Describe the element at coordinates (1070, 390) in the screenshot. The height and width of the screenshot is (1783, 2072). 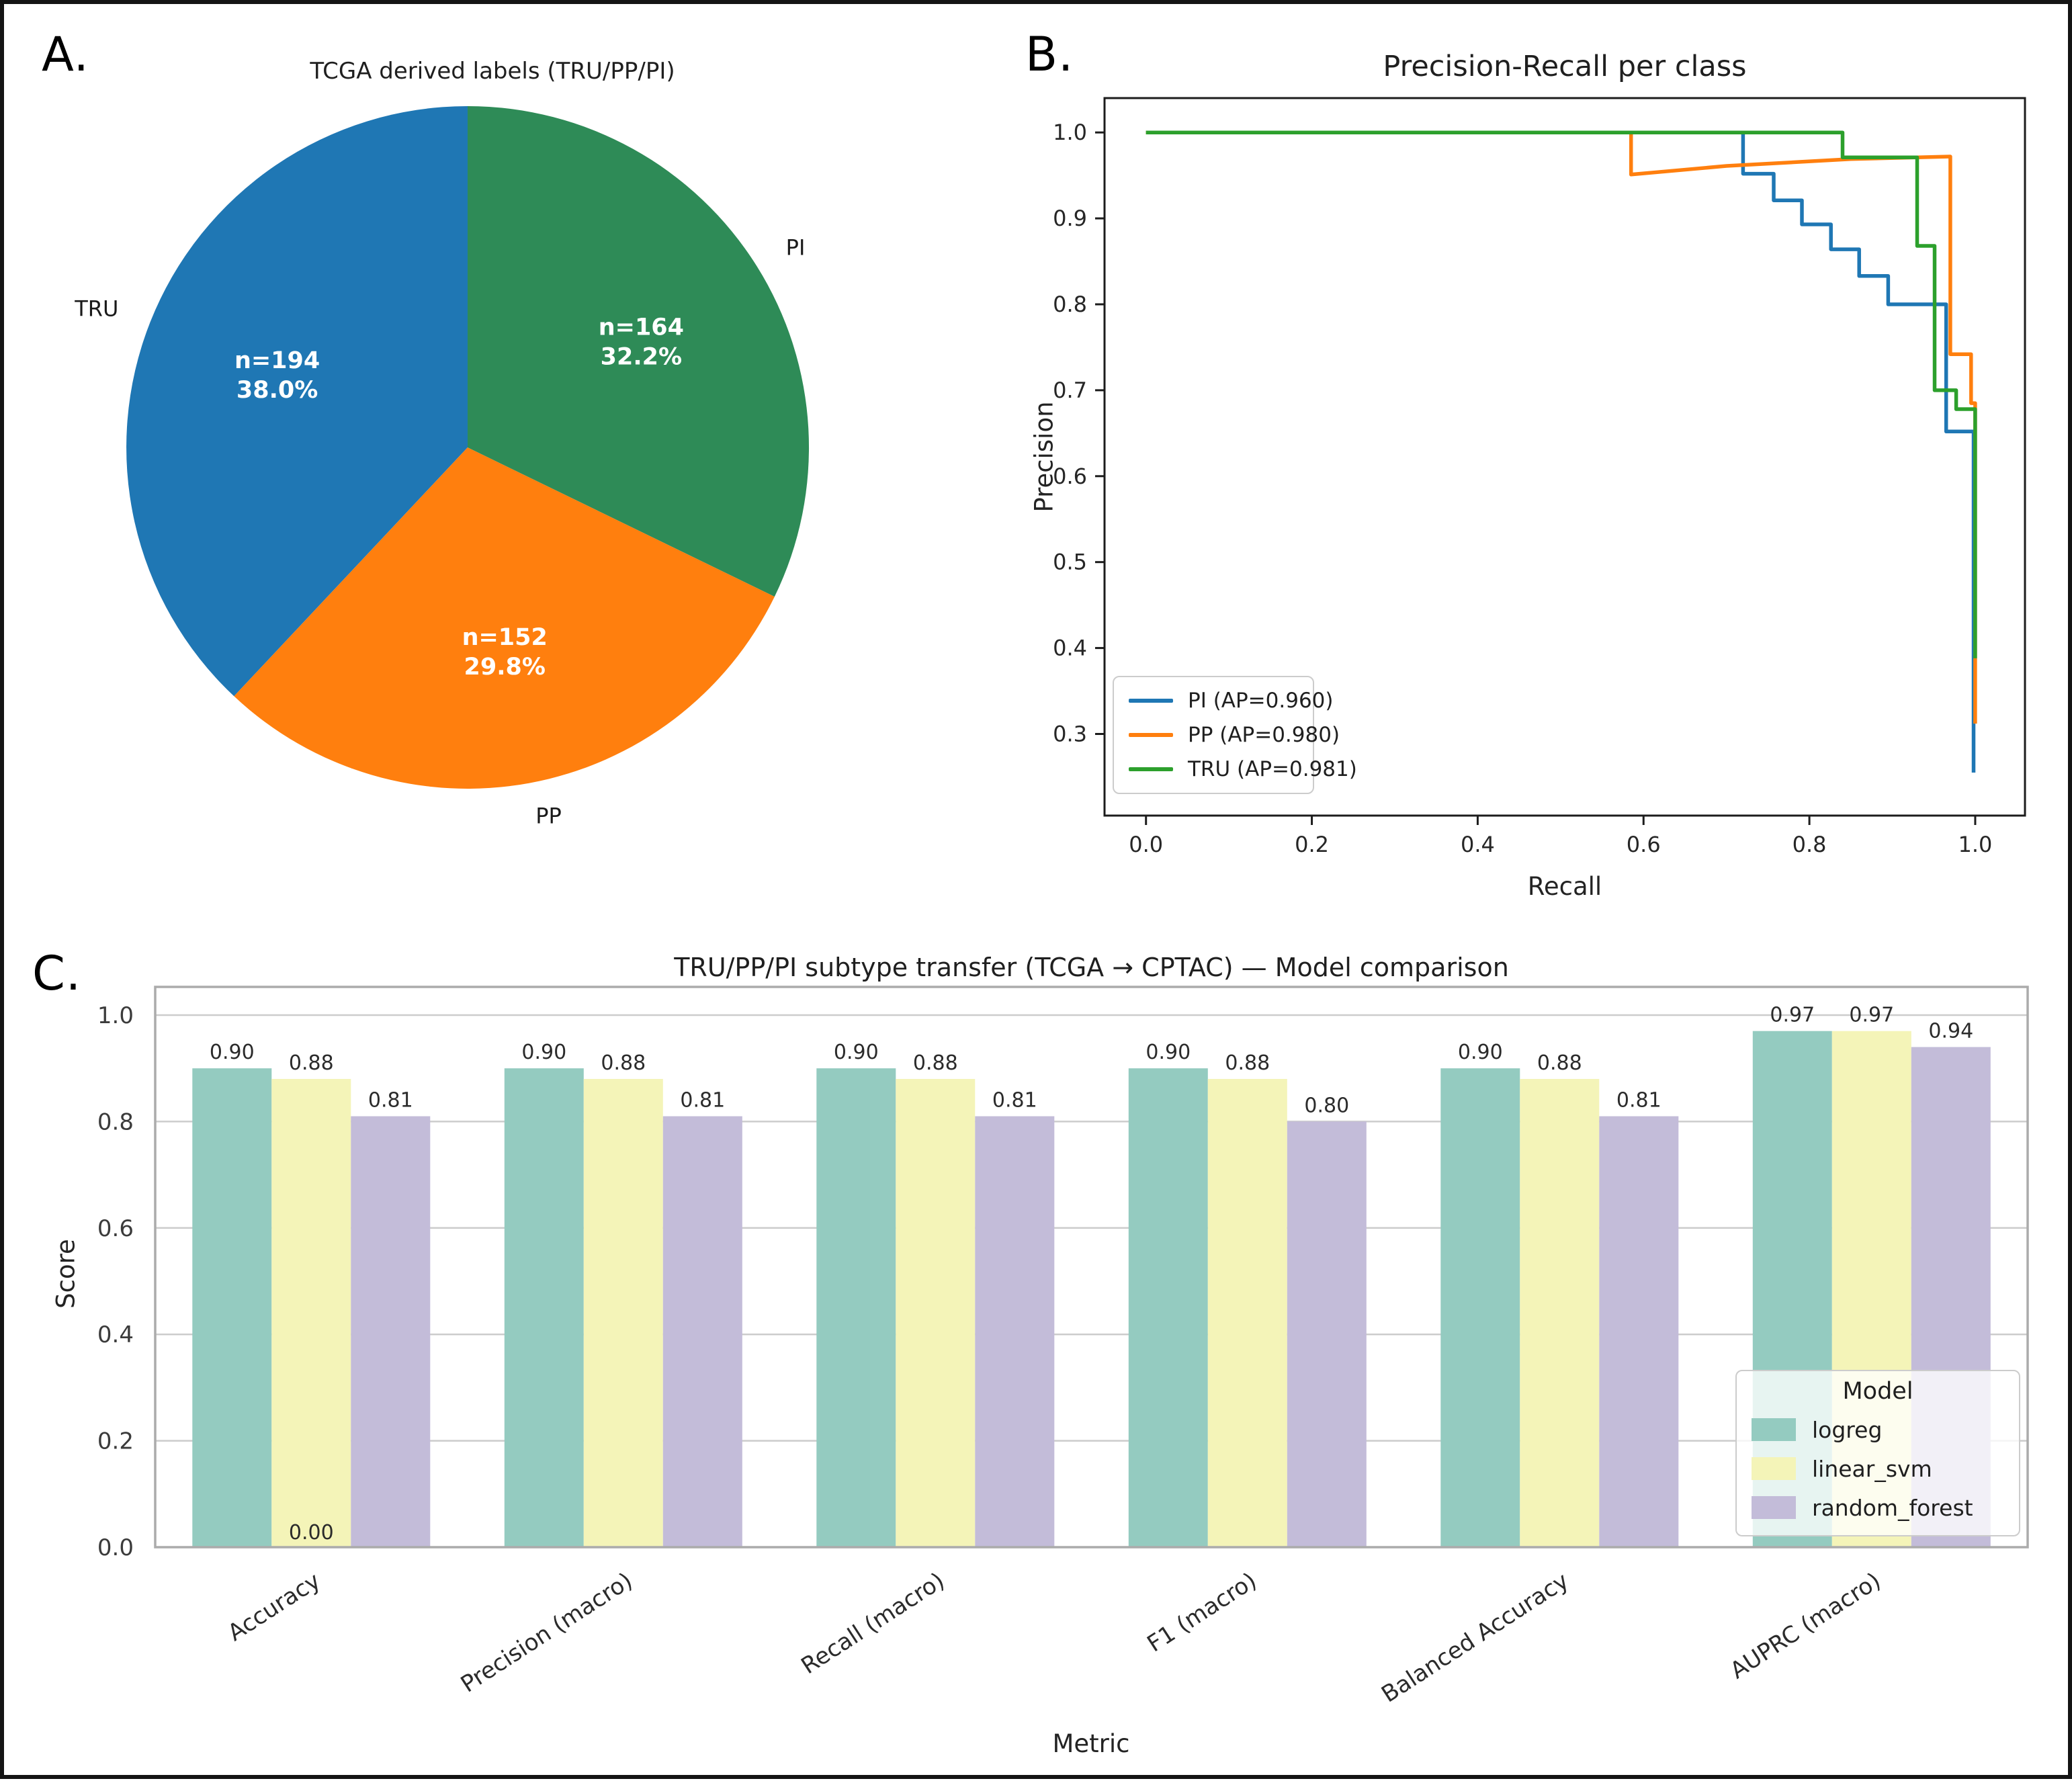
I see `pr-ytick-label: 0.7` at that location.